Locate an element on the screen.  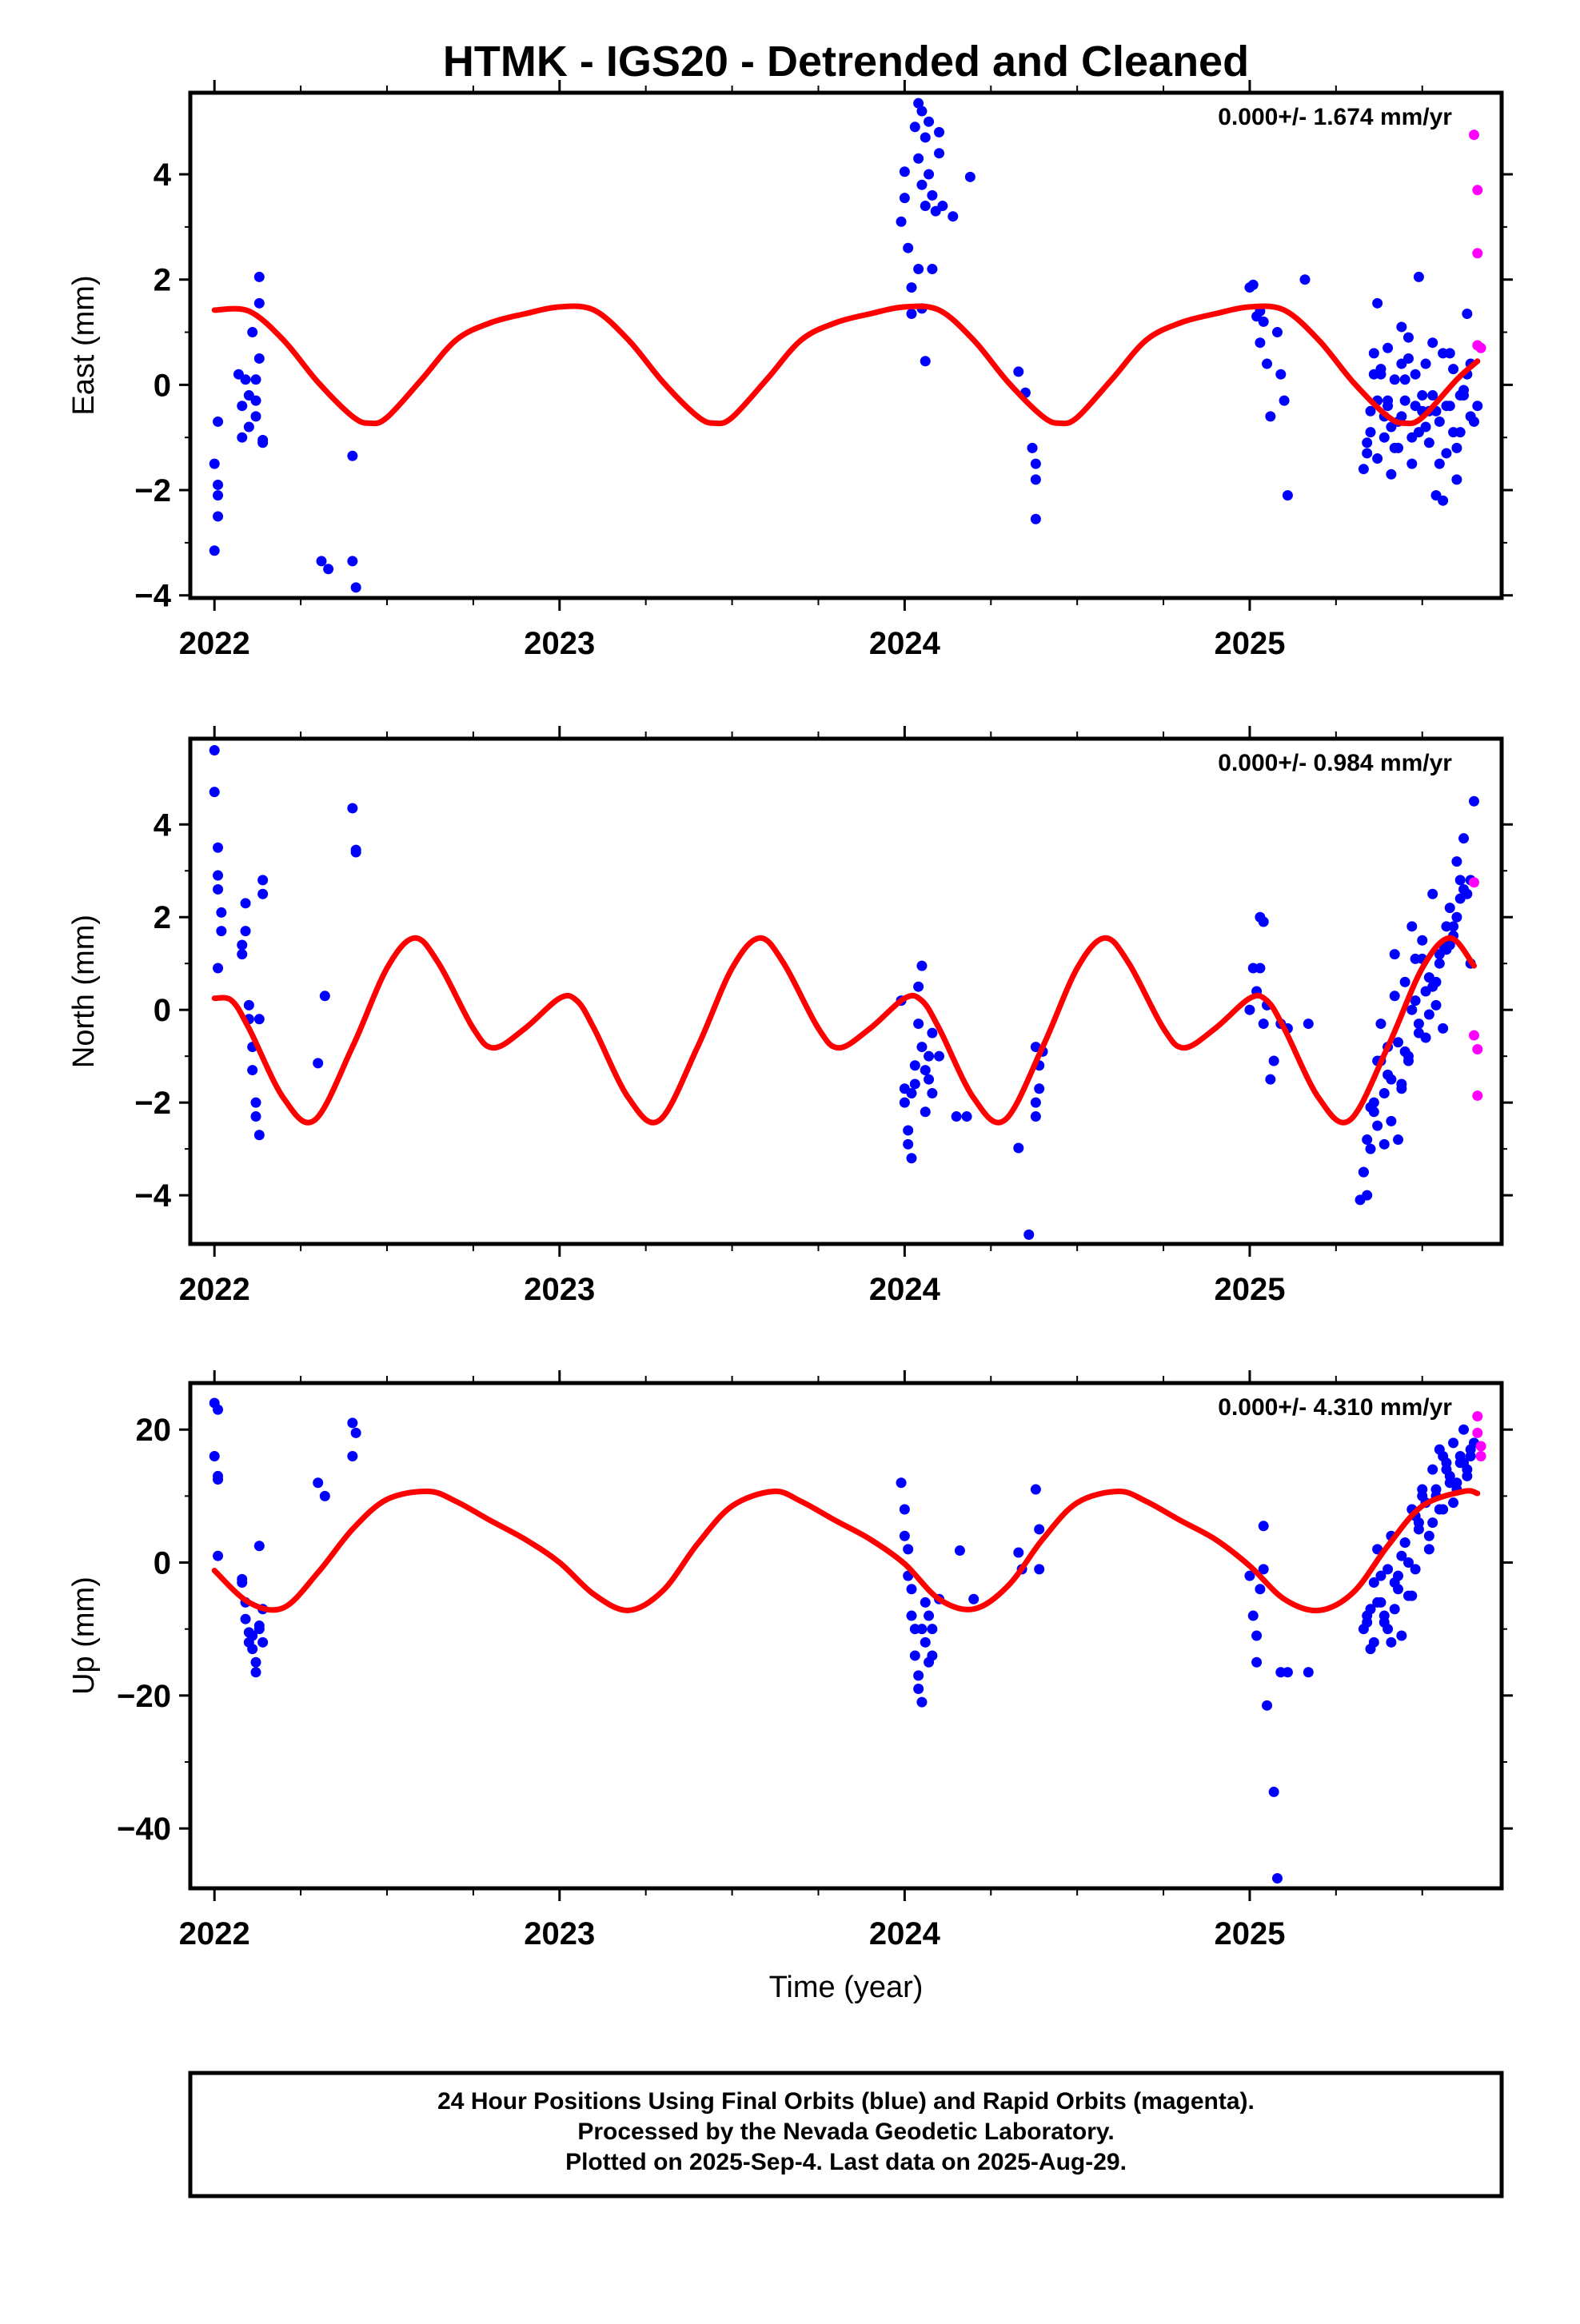
north-xtick-label: 2025 is located at coordinates (1250, 1290).